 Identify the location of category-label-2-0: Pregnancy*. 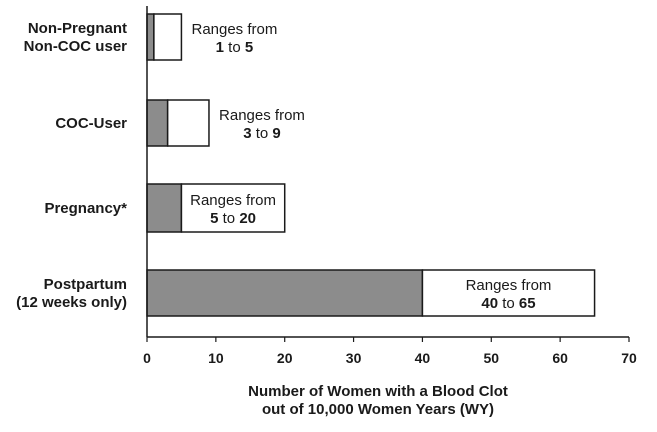
(85, 208).